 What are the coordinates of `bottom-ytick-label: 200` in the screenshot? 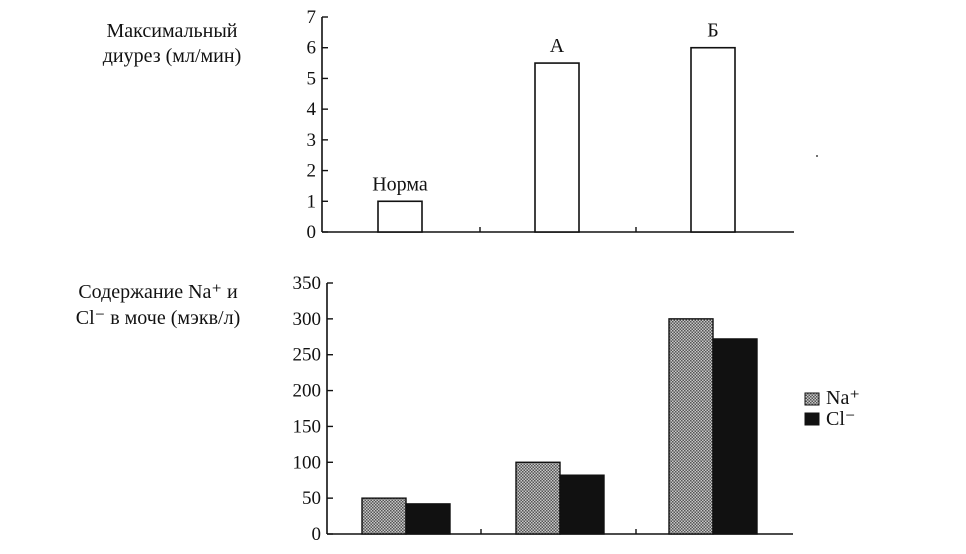 It's located at (307, 391).